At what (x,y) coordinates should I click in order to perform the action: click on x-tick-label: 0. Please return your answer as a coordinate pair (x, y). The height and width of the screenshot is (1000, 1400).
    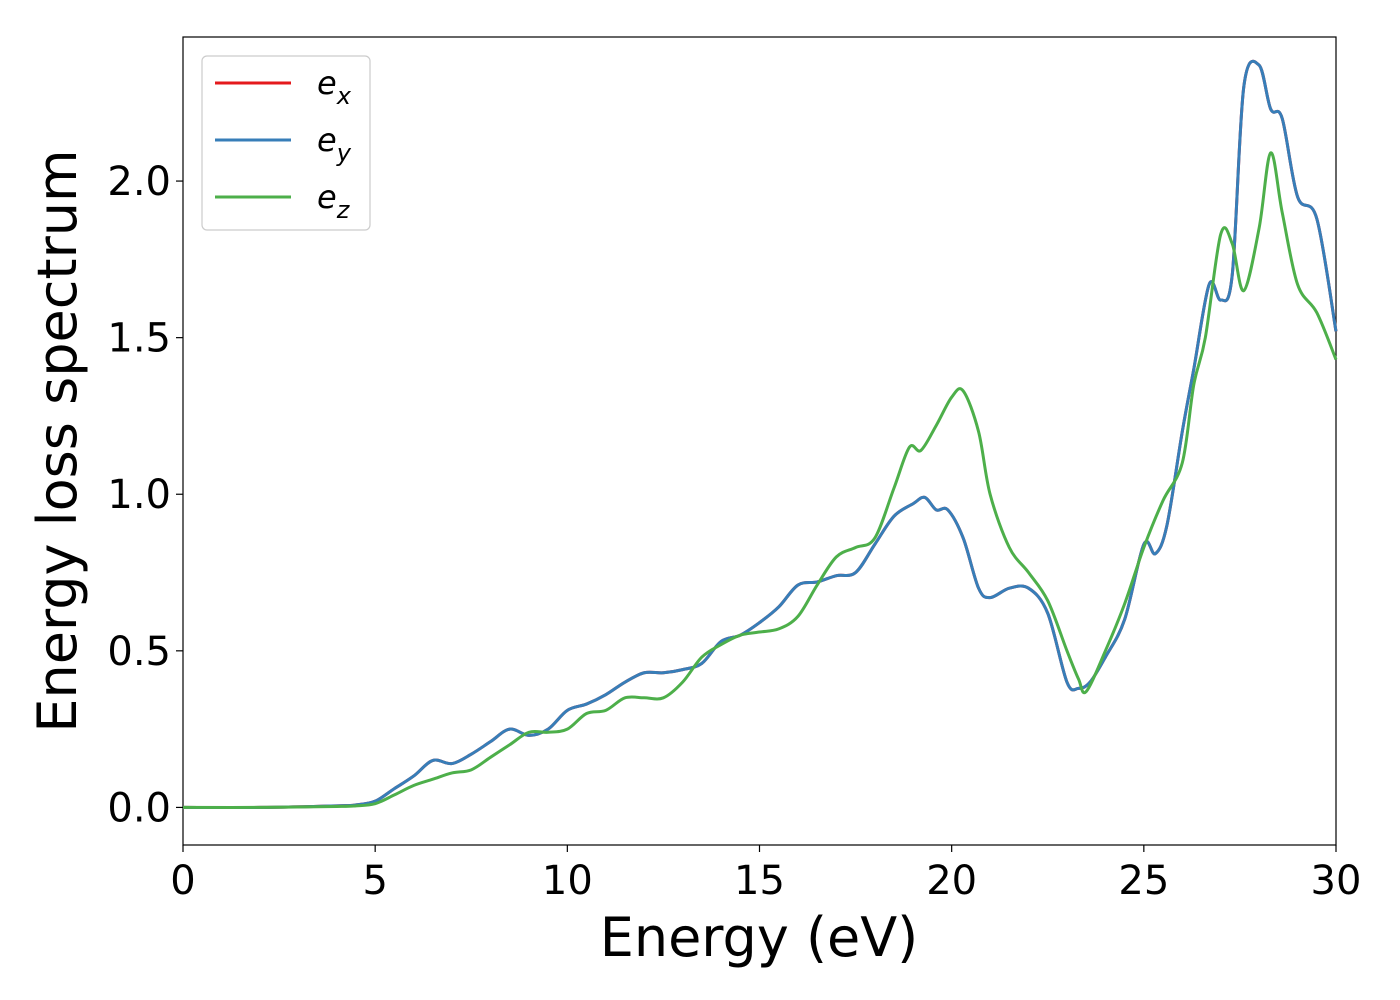
    Looking at the image, I should click on (182, 881).